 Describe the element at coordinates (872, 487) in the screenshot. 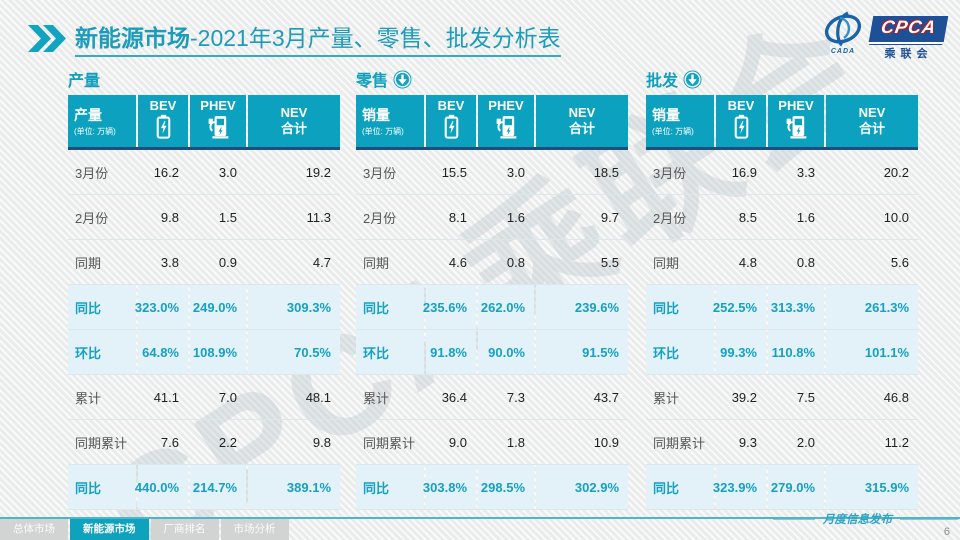

I see `cell-value: 315.9%` at that location.